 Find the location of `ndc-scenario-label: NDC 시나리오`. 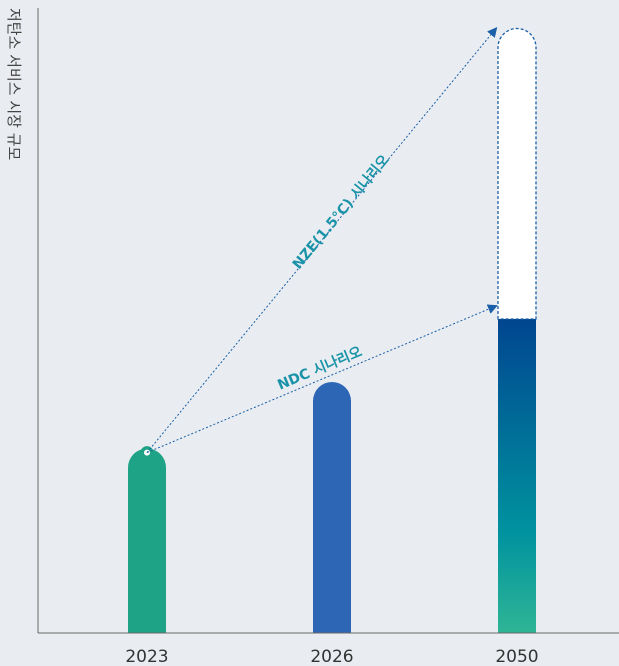

ndc-scenario-label: NDC 시나리오 is located at coordinates (319, 369).